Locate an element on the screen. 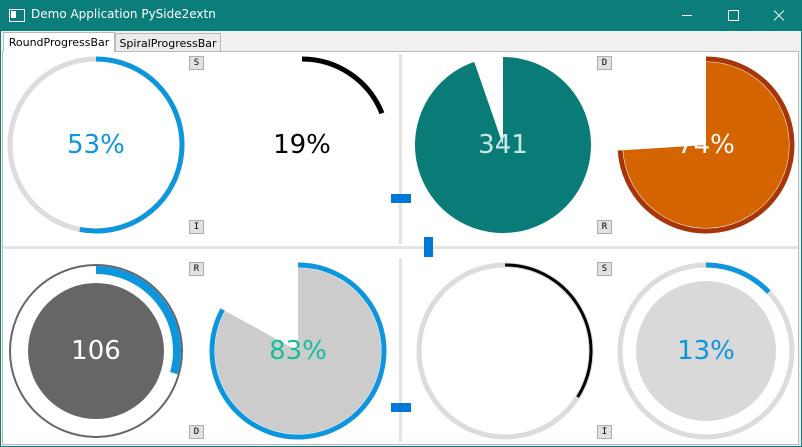  gauge-value-label: 19% is located at coordinates (302, 145).